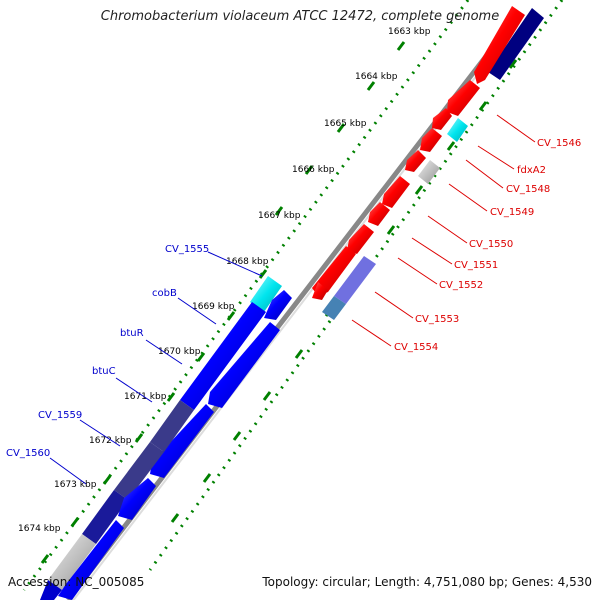 This screenshot has width=600, height=600. Describe the element at coordinates (247, 262) in the screenshot. I see `tick-label: 1668 kbp` at that location.